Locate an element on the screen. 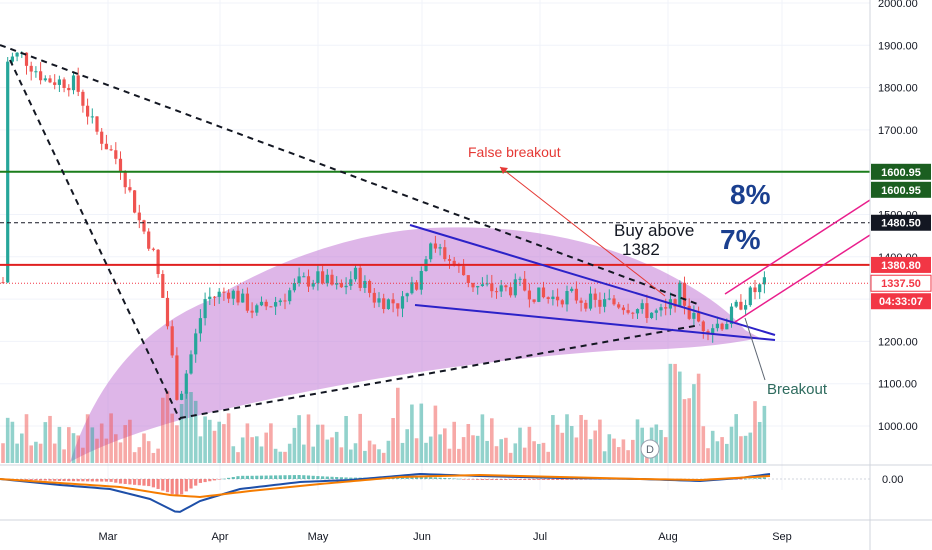 This screenshot has width=932, height=550. signal-line is located at coordinates (385, 486).